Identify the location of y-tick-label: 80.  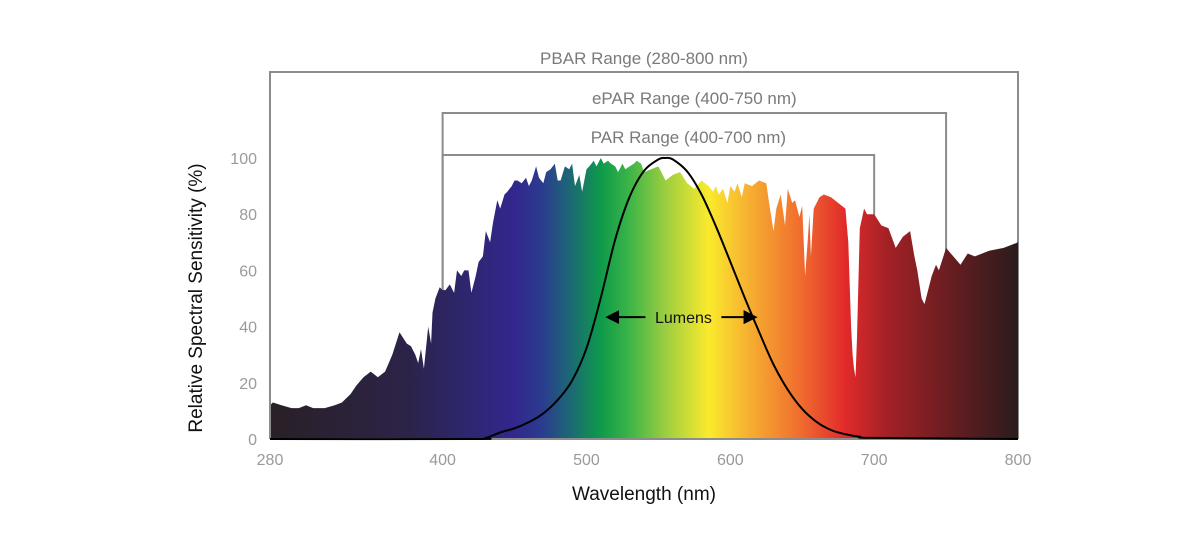
(248, 215).